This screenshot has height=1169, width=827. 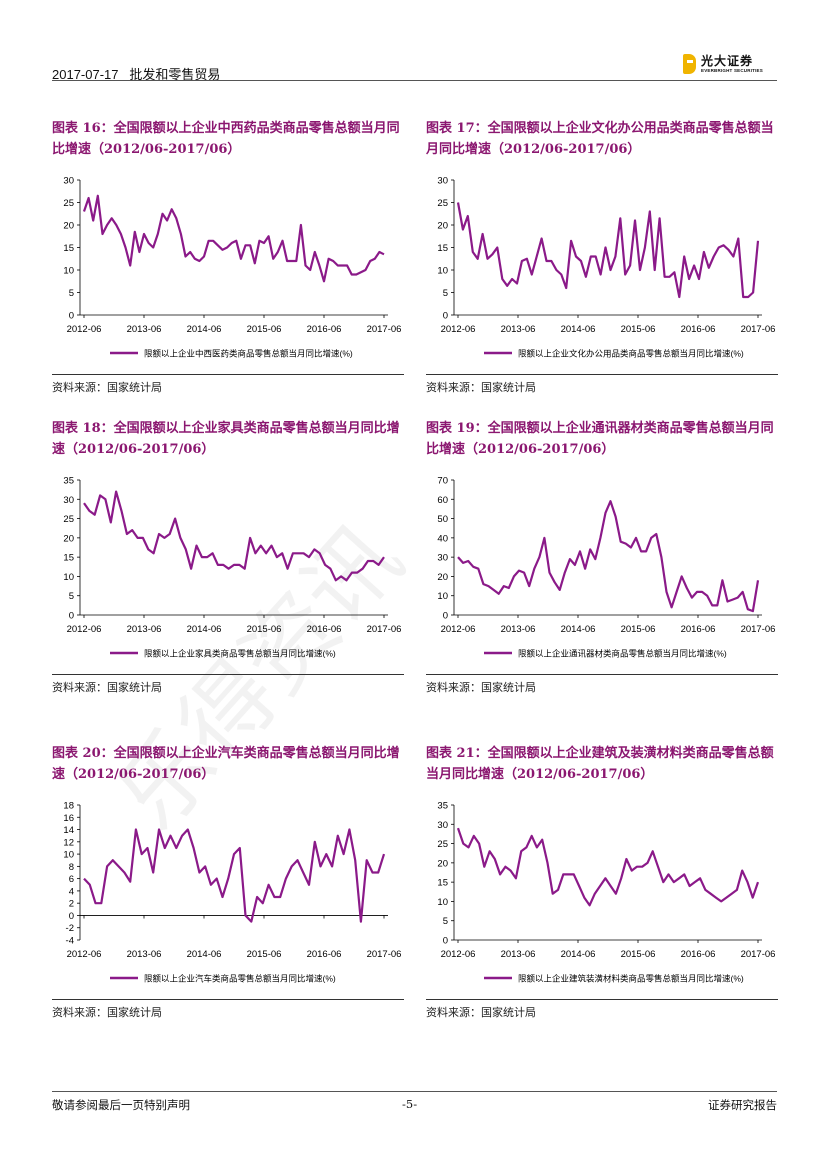 What do you see at coordinates (121, 1105) in the screenshot?
I see `footer-disclaimer: 敬请参阅最后一页特别声明` at bounding box center [121, 1105].